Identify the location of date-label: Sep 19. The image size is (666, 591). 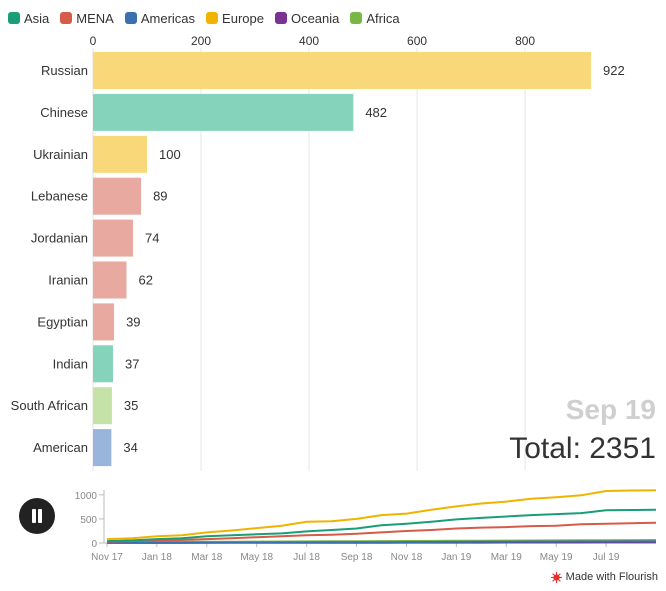
(610, 409).